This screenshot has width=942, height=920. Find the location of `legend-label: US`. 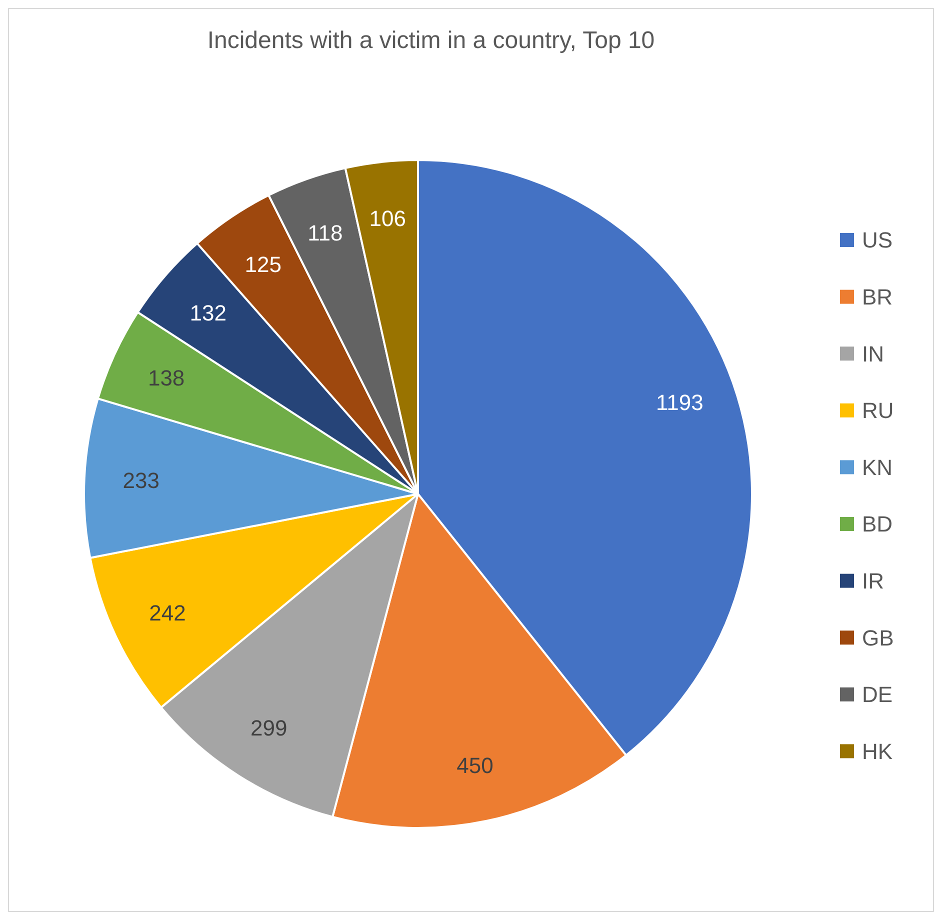

legend-label: US is located at coordinates (877, 240).